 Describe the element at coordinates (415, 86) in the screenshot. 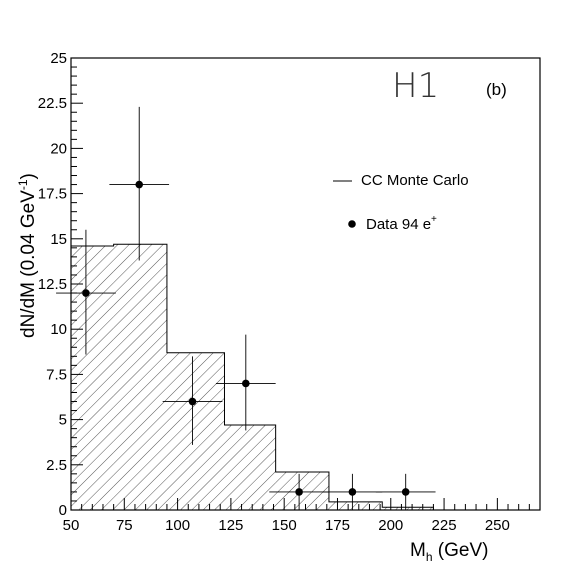

I see `experiment-label: H1` at that location.